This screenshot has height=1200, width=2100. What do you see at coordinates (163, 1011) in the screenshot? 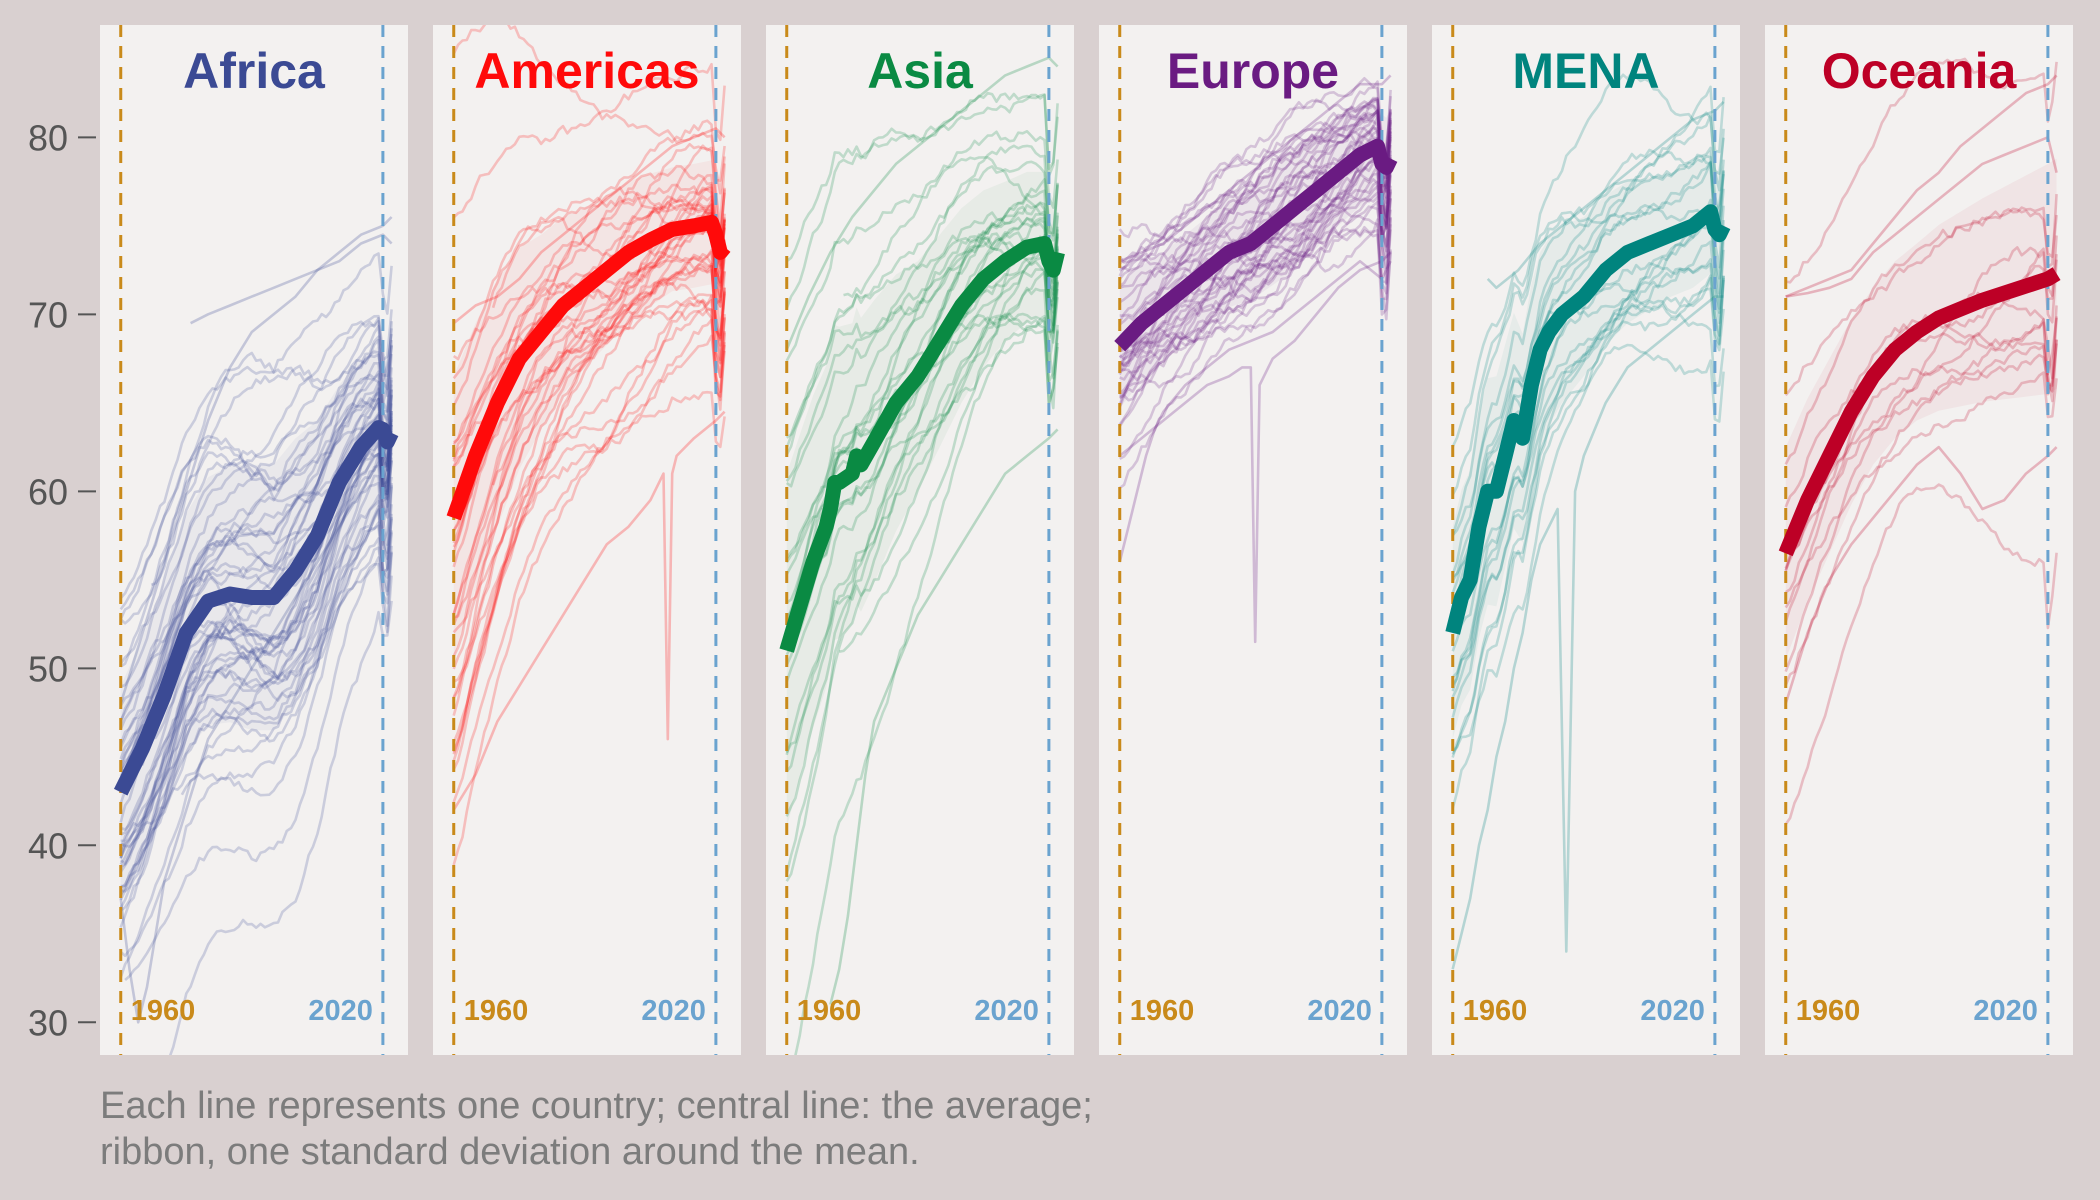
I see `ref-label-1960-africa: 1960` at bounding box center [163, 1011].